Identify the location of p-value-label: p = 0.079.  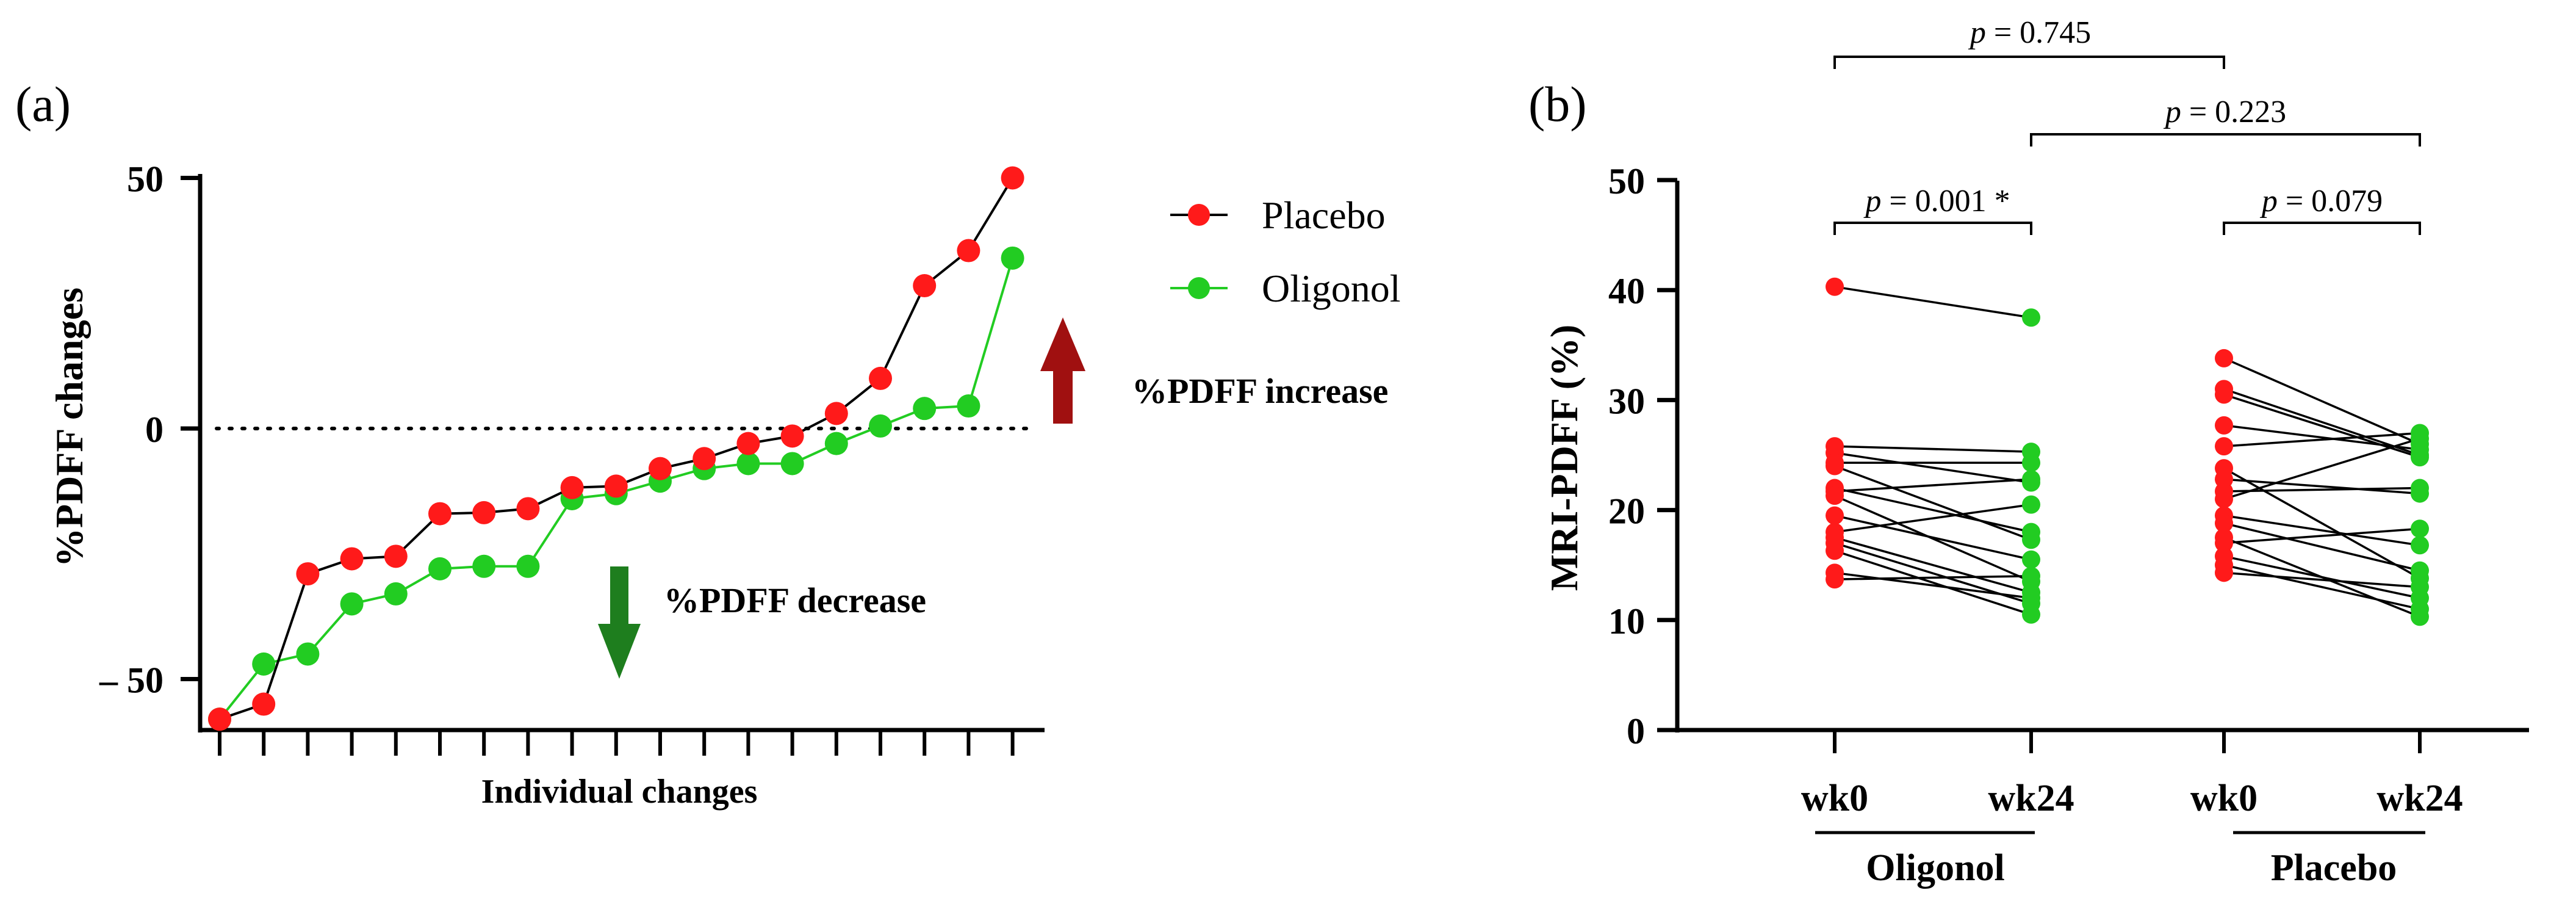
(2321, 201).